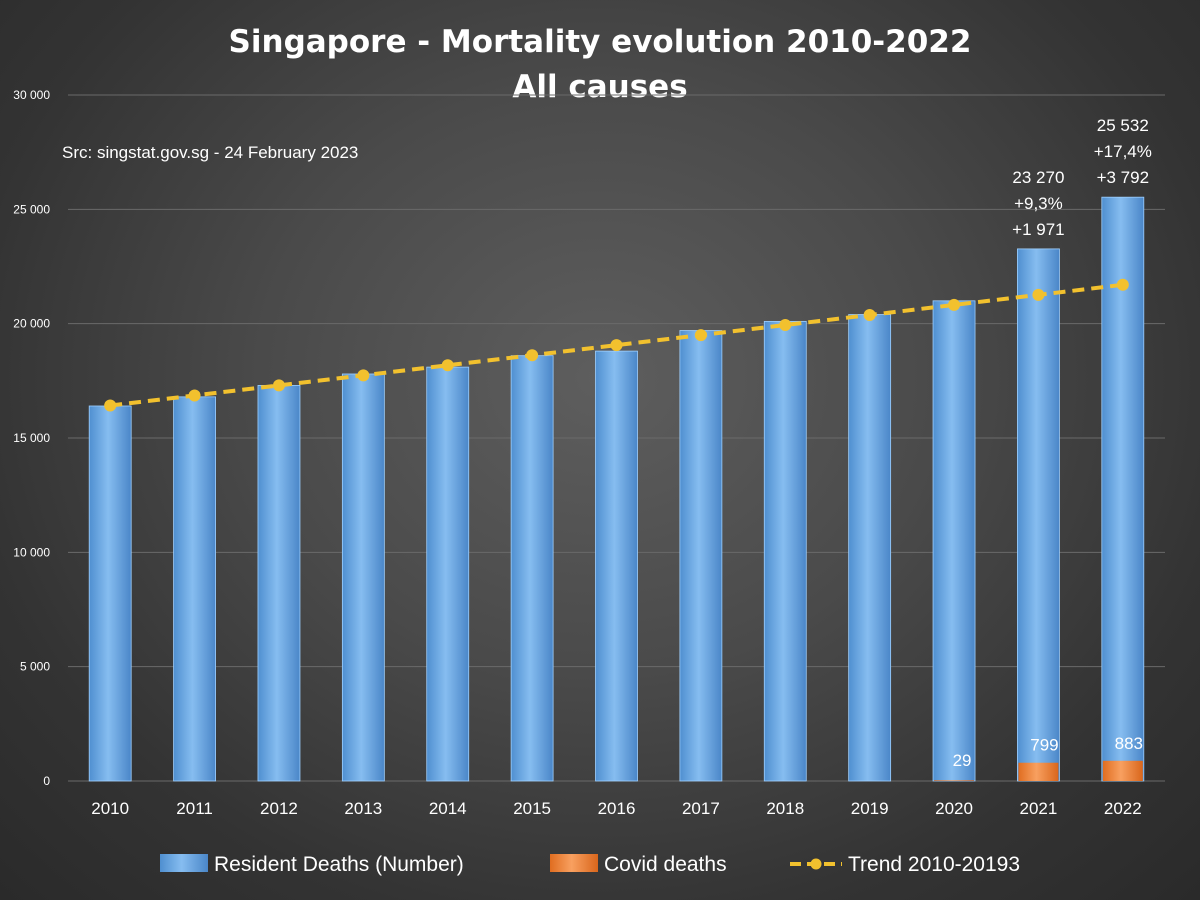 The height and width of the screenshot is (900, 1200). Describe the element at coordinates (532, 568) in the screenshot. I see `bar-resident-deaths-2015` at that location.